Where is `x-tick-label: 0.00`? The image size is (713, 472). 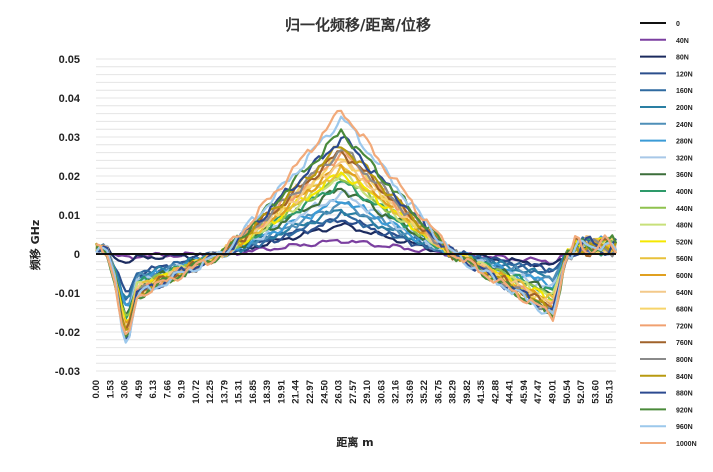 x-tick-label: 0.00 is located at coordinates (96, 389).